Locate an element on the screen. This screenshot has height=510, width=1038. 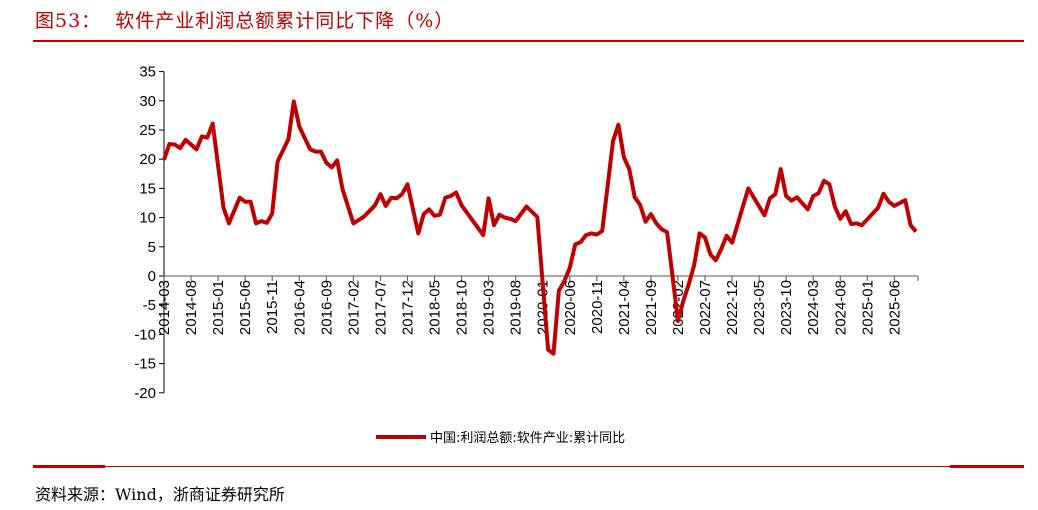
y-tick-label: -15 is located at coordinates (145, 364).